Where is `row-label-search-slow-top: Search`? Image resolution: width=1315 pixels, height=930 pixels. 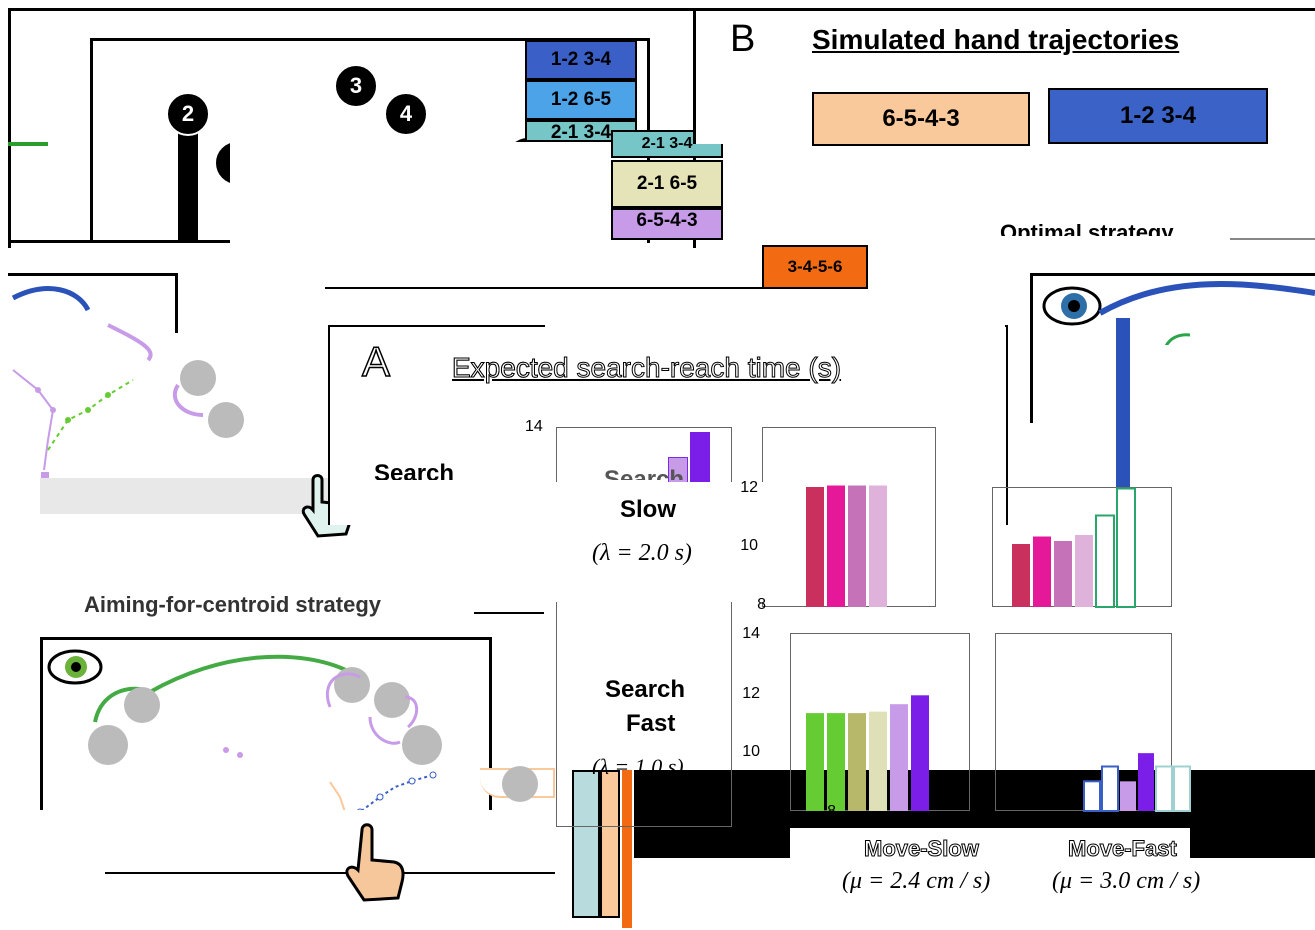
row-label-search-slow-top: Search is located at coordinates (644, 473).